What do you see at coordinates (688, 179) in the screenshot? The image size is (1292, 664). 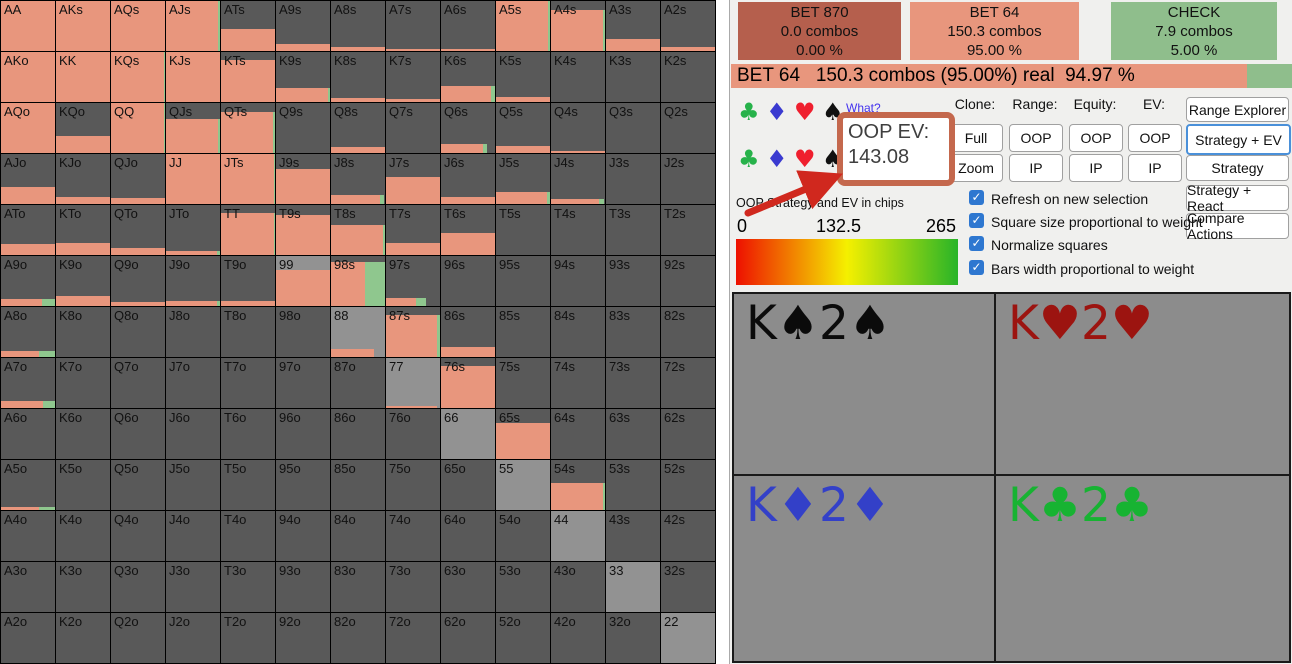 I see `matrix-cell-J2s: J2s` at bounding box center [688, 179].